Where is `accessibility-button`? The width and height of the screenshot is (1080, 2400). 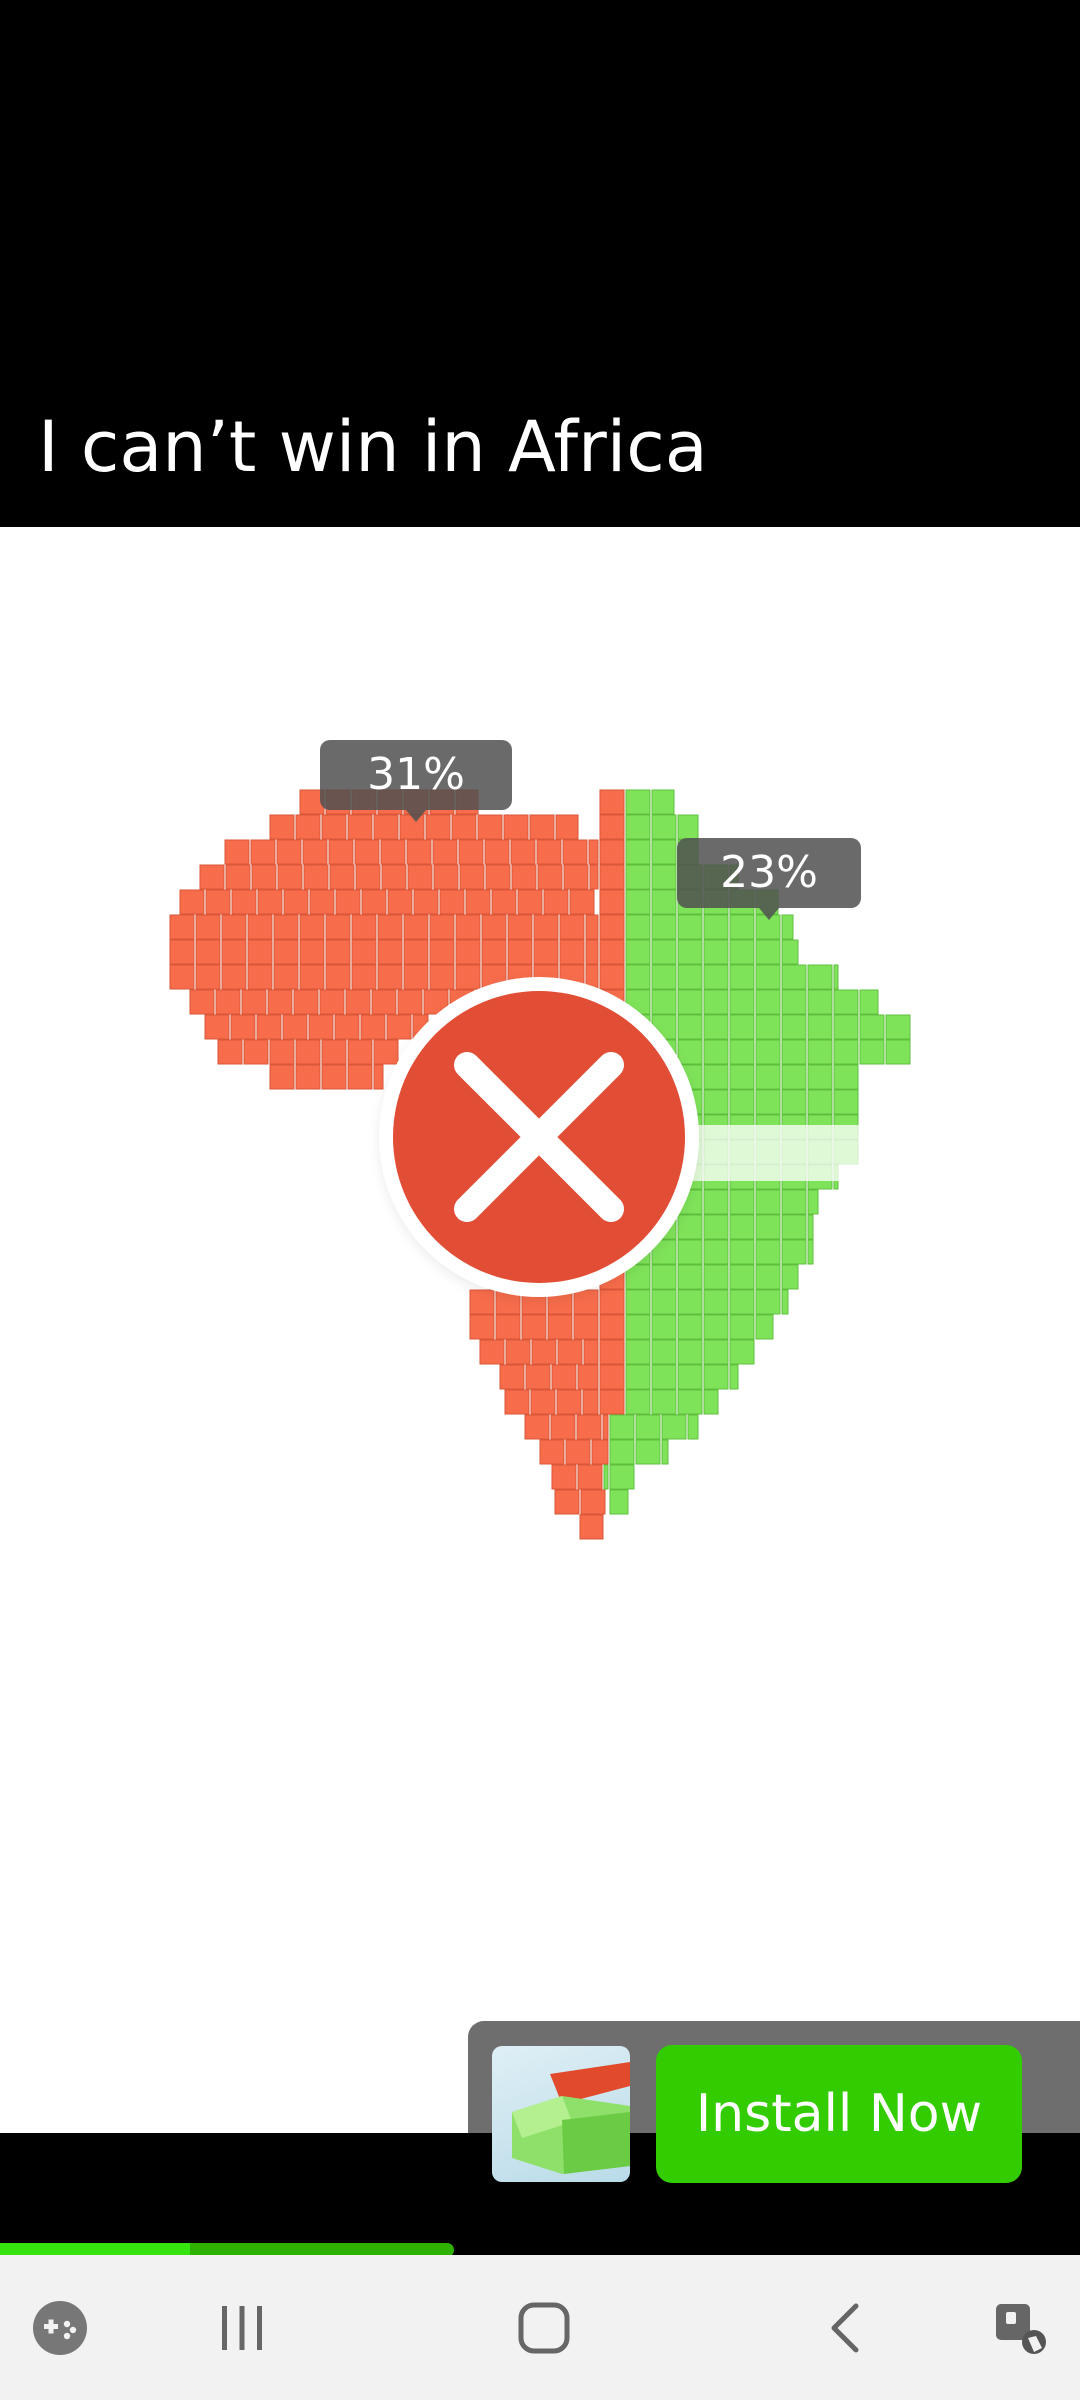 accessibility-button is located at coordinates (1020, 2327).